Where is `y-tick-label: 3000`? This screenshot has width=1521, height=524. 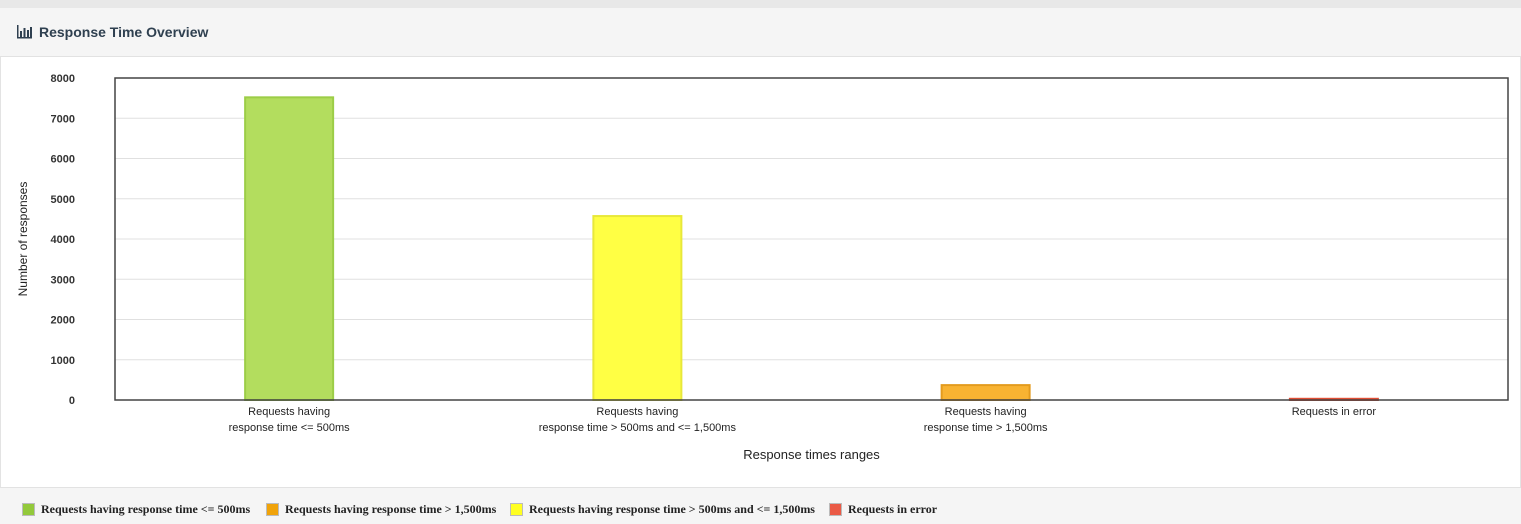 y-tick-label: 3000 is located at coordinates (63, 280).